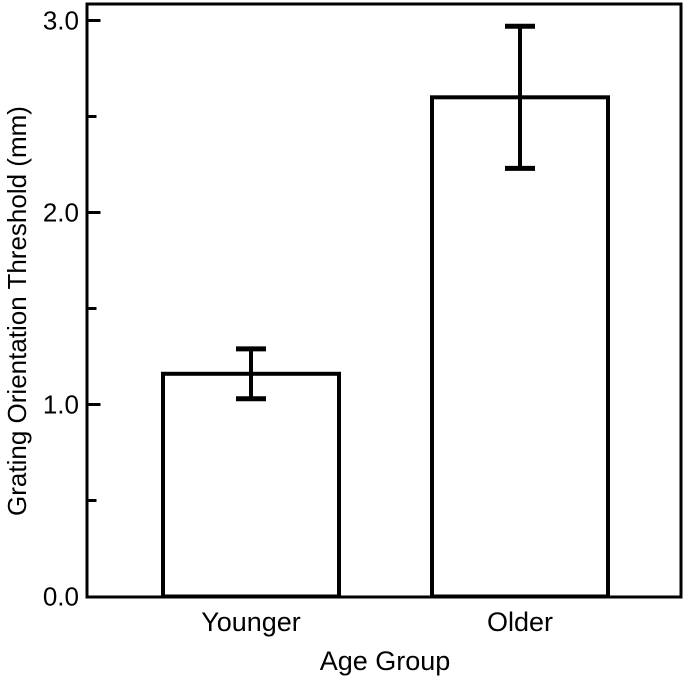 The image size is (685, 677). What do you see at coordinates (17, 311) in the screenshot?
I see `y-axis-title: Grating Orientation Threshold (mm)` at bounding box center [17, 311].